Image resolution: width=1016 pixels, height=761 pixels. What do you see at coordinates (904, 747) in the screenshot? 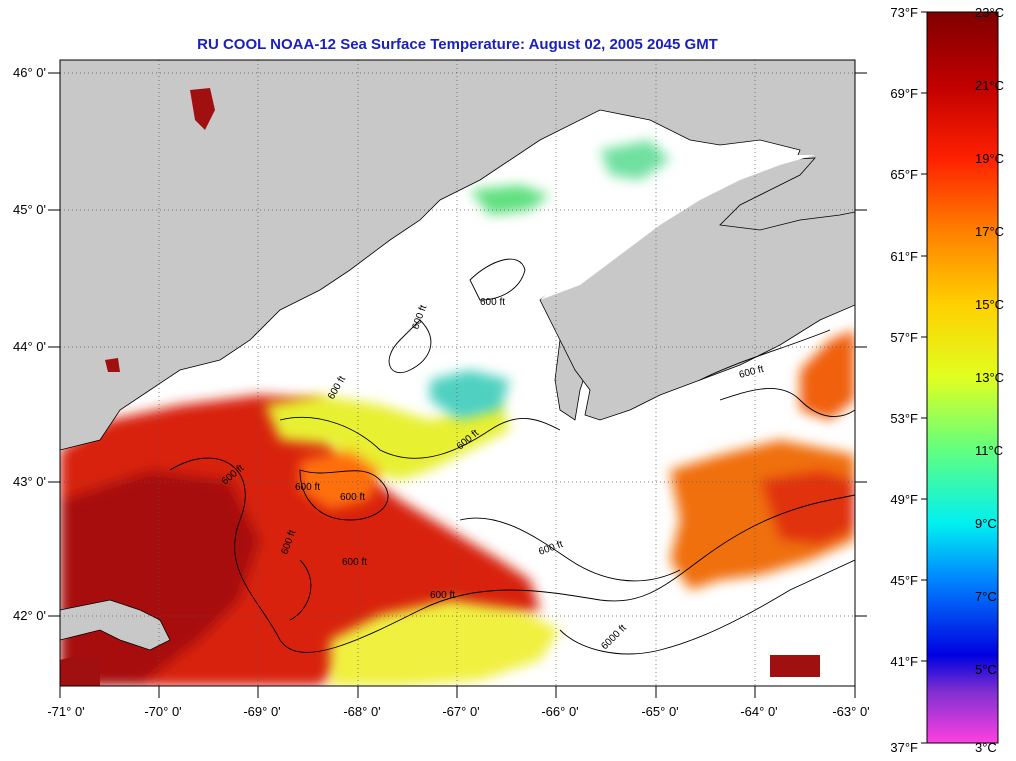
I see `cb-f-label: 37°F` at bounding box center [904, 747].